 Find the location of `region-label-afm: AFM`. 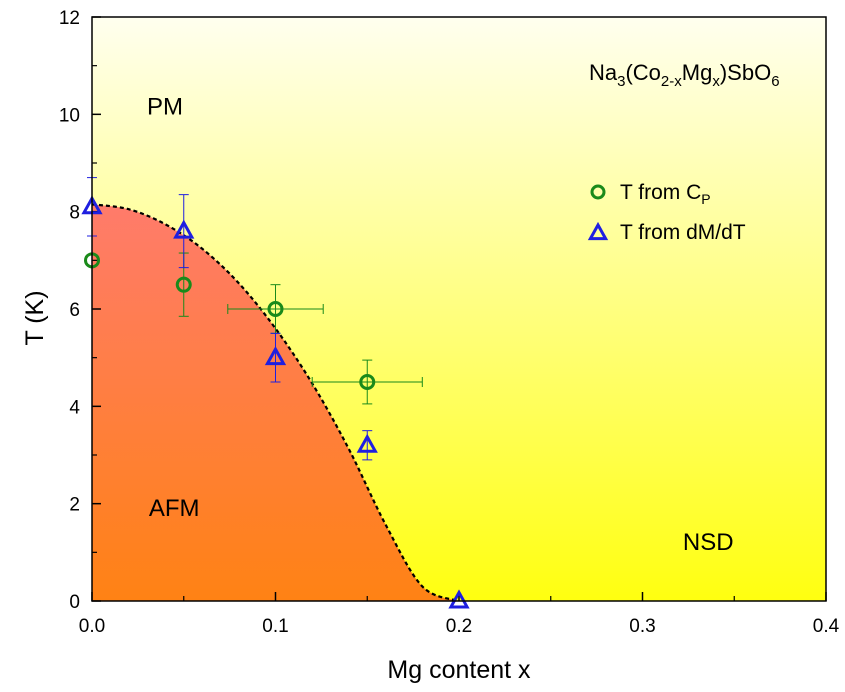

region-label-afm: AFM is located at coordinates (174, 508).